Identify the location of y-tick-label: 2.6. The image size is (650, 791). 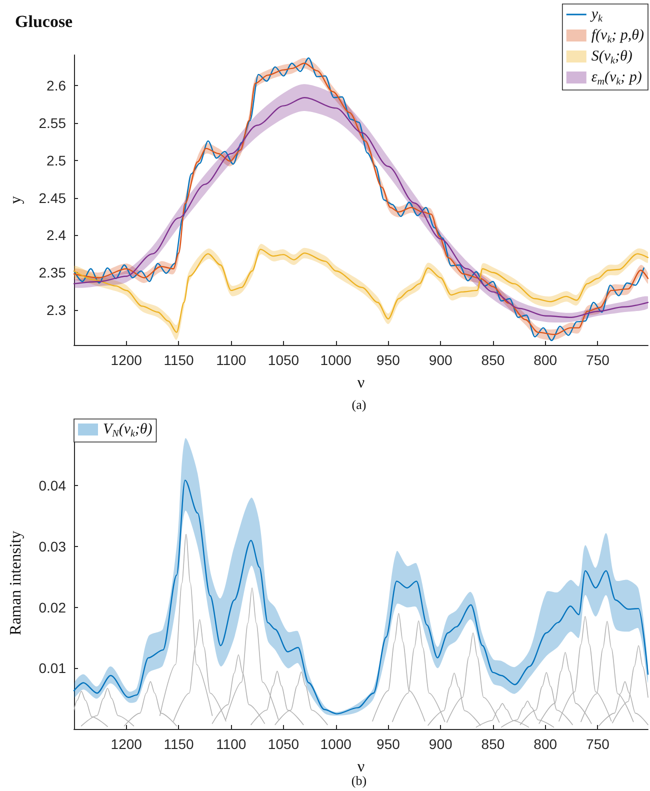
(56, 86).